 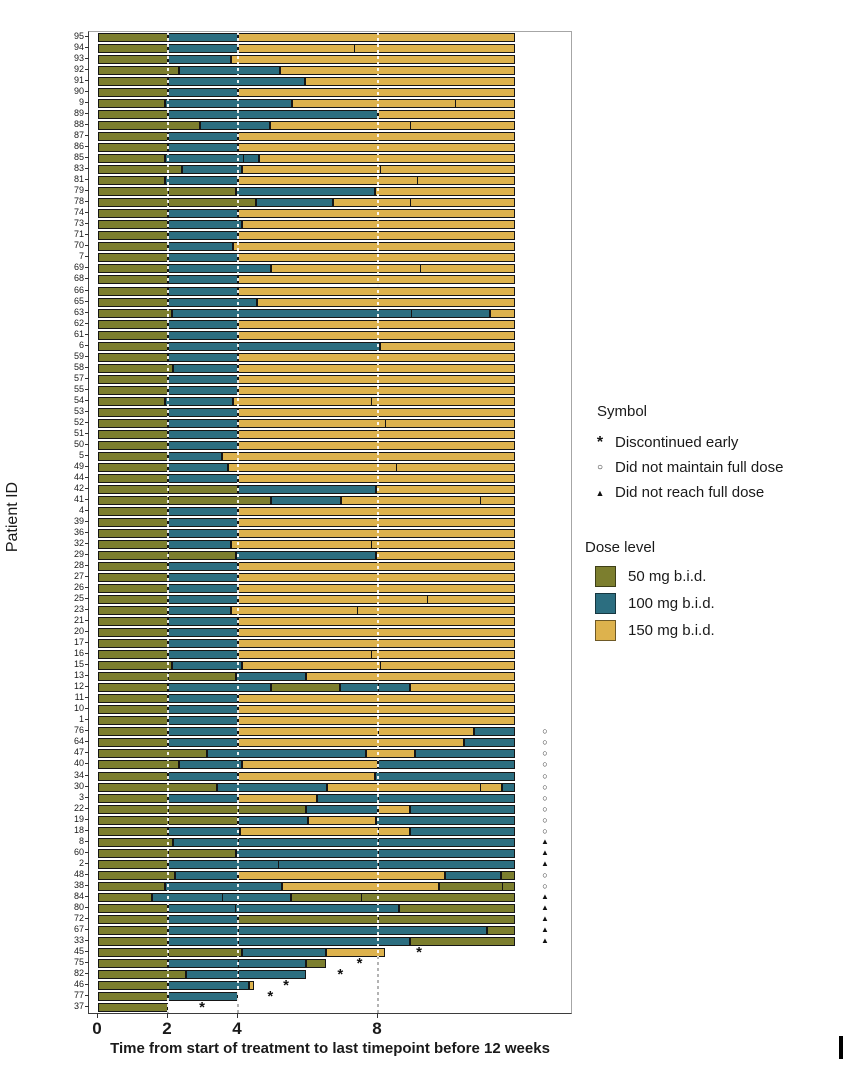 I want to click on patient-id-label: 33, so click(x=78, y=939).